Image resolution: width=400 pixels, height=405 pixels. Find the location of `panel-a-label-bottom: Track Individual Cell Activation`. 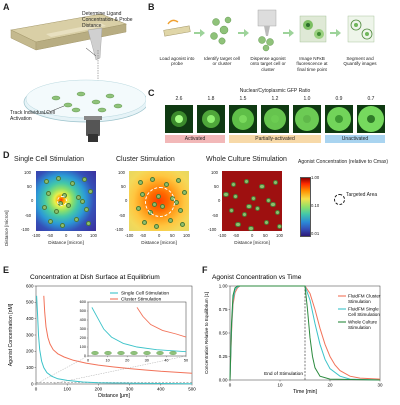

panel-a-label-bottom: Track Individual Cell Activation is located at coordinates (32, 116).